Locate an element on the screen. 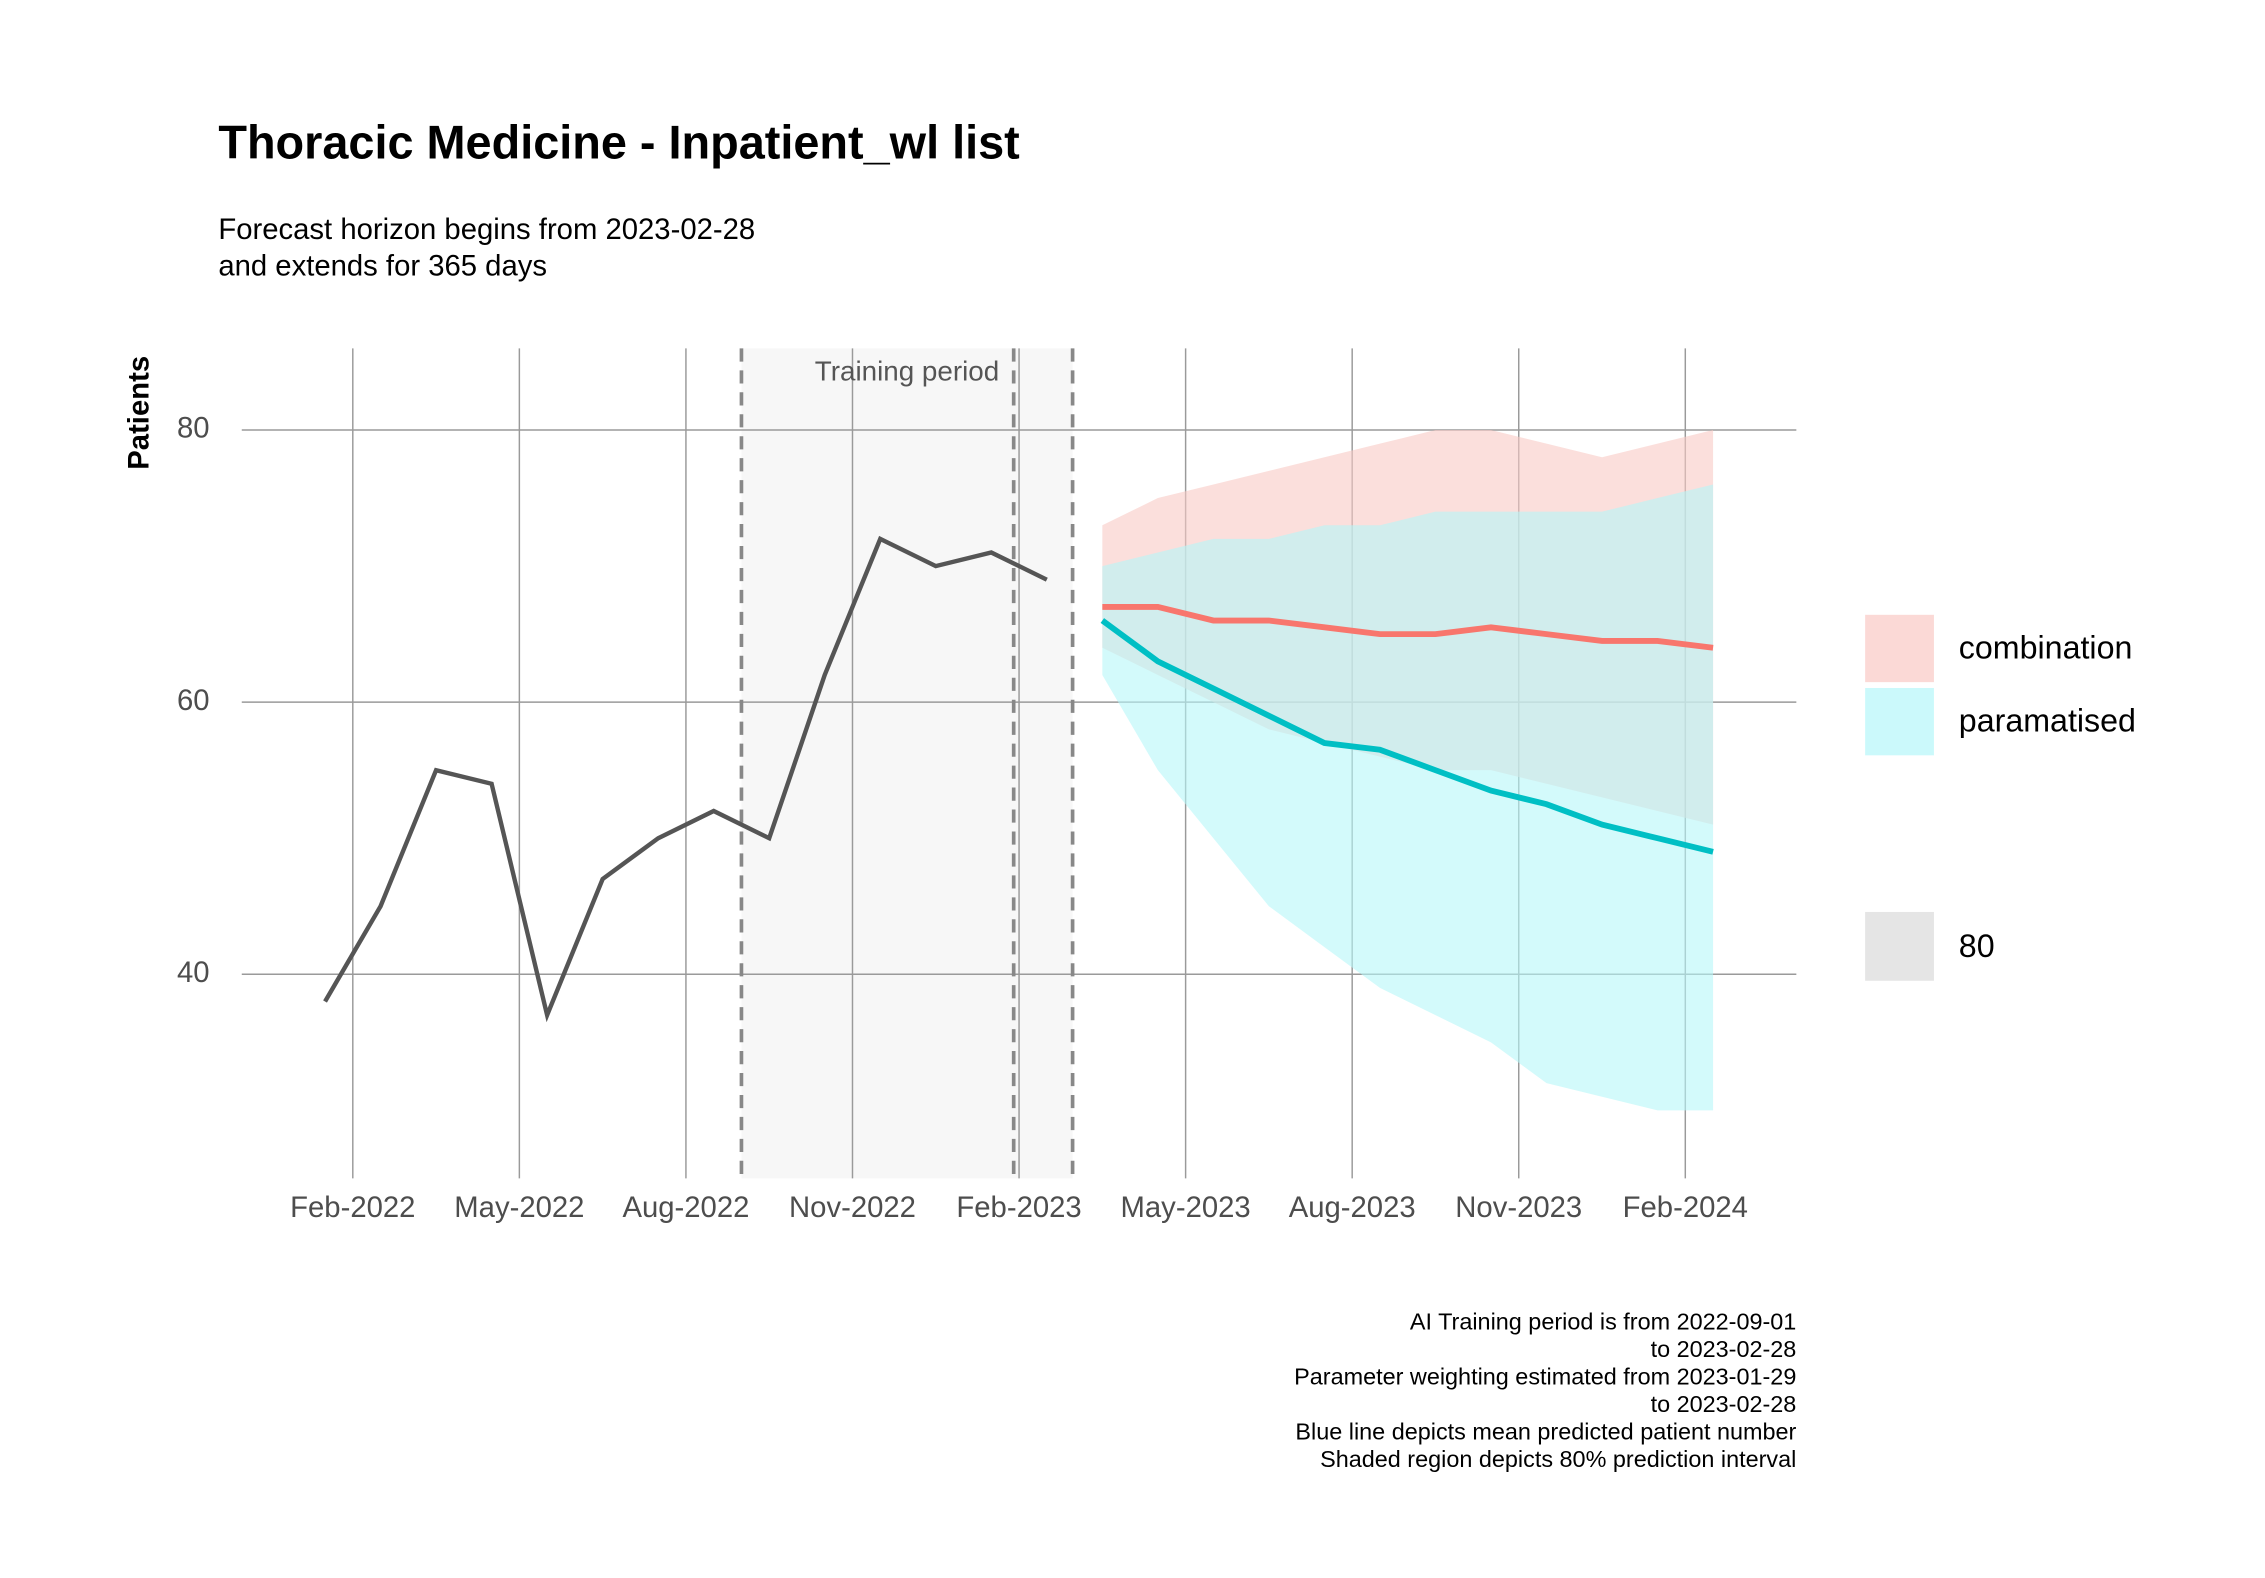 Image resolution: width=2265 pixels, height=1578 pixels. x-tick-label: Aug-2023 is located at coordinates (1352, 1208).